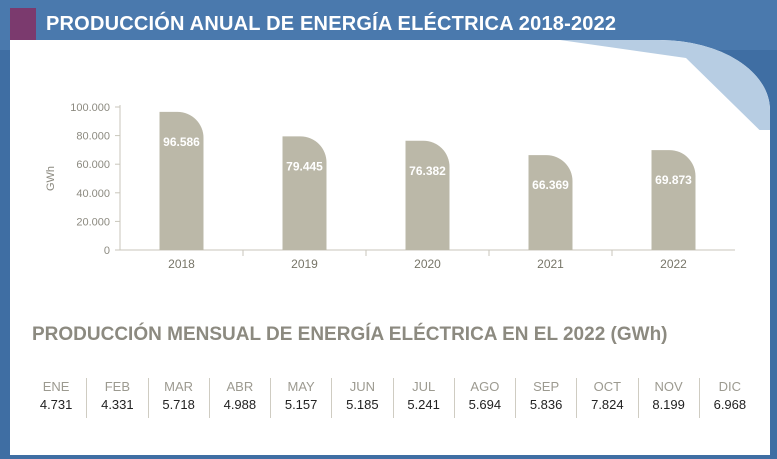 This screenshot has width=777, height=459. What do you see at coordinates (304, 264) in the screenshot?
I see `x-tick-label: 2019` at bounding box center [304, 264].